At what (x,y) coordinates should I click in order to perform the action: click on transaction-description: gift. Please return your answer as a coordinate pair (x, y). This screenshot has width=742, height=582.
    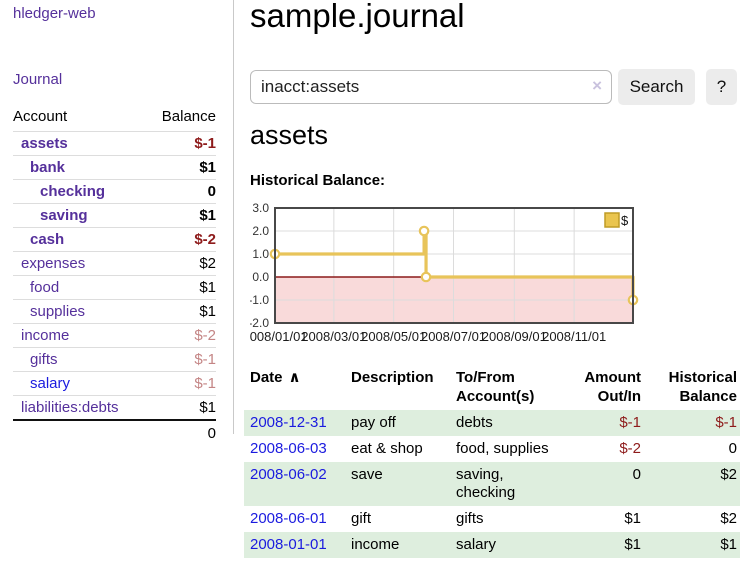
    Looking at the image, I should click on (361, 518).